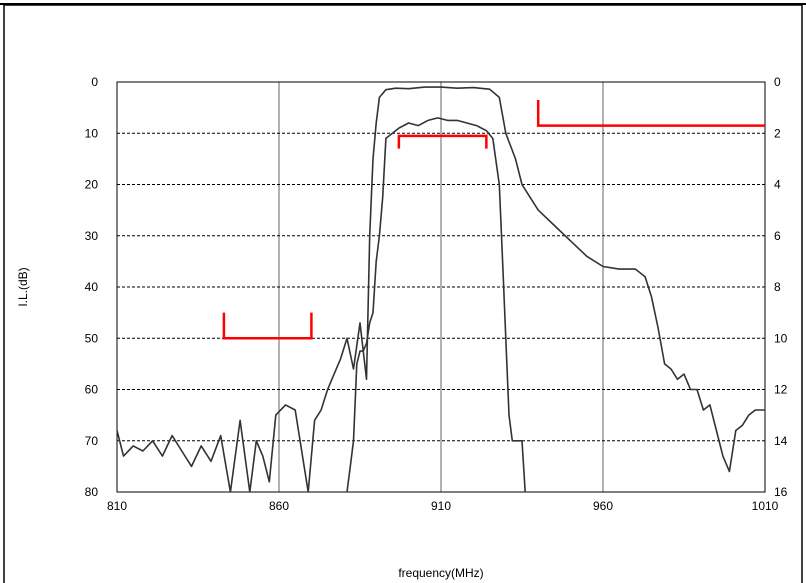 This screenshot has width=806, height=583. What do you see at coordinates (777, 82) in the screenshot?
I see `y-tick-label-right: 0` at bounding box center [777, 82].